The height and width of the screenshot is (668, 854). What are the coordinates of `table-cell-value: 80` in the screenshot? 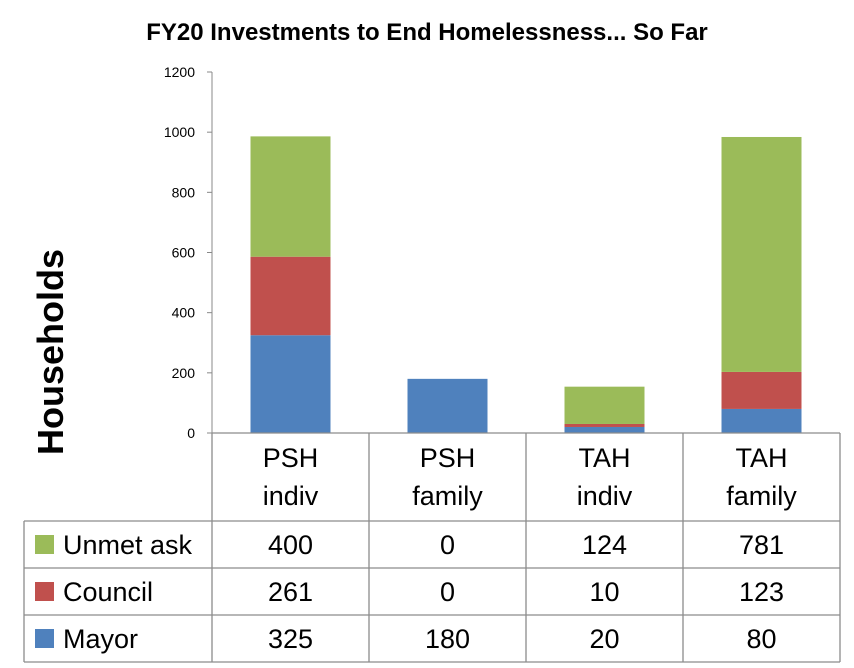 It's located at (761, 639).